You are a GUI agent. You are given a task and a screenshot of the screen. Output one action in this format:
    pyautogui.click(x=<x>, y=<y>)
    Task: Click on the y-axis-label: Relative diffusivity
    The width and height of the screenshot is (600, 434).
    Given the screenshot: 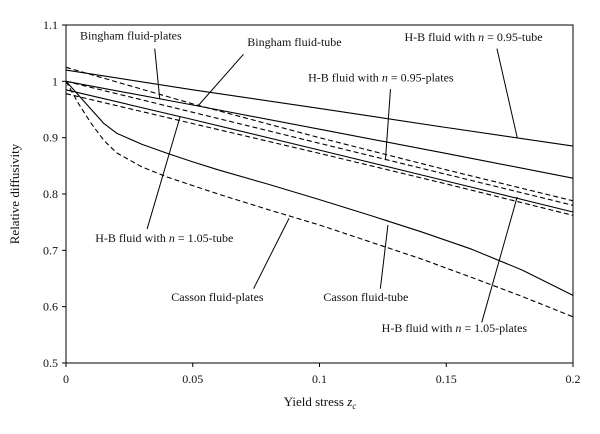 What is the action you would take?
    pyautogui.click(x=14, y=193)
    